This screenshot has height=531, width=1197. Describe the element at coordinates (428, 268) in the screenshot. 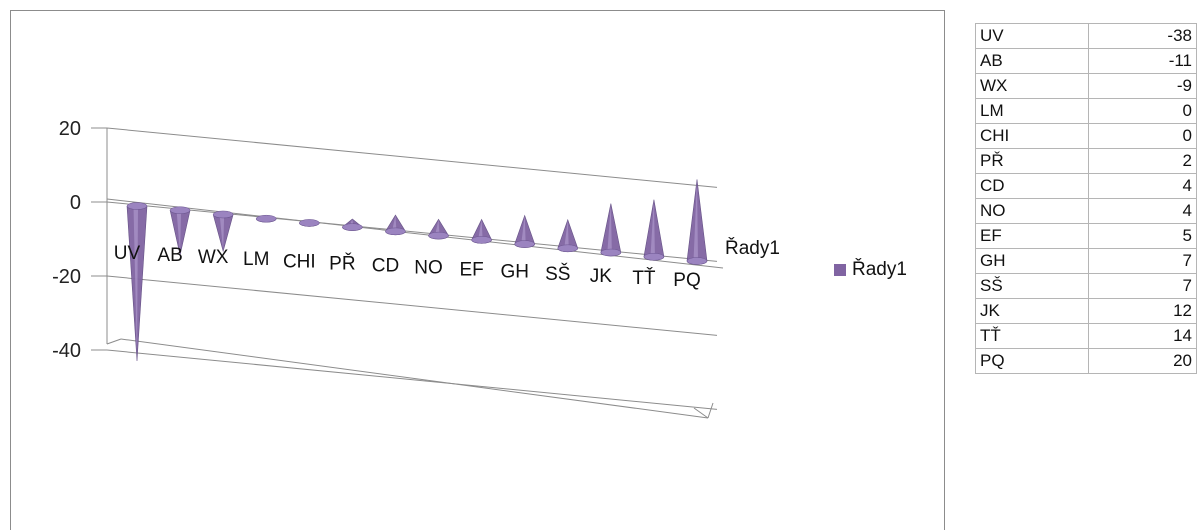

I see `x-tick-label: NO` at that location.